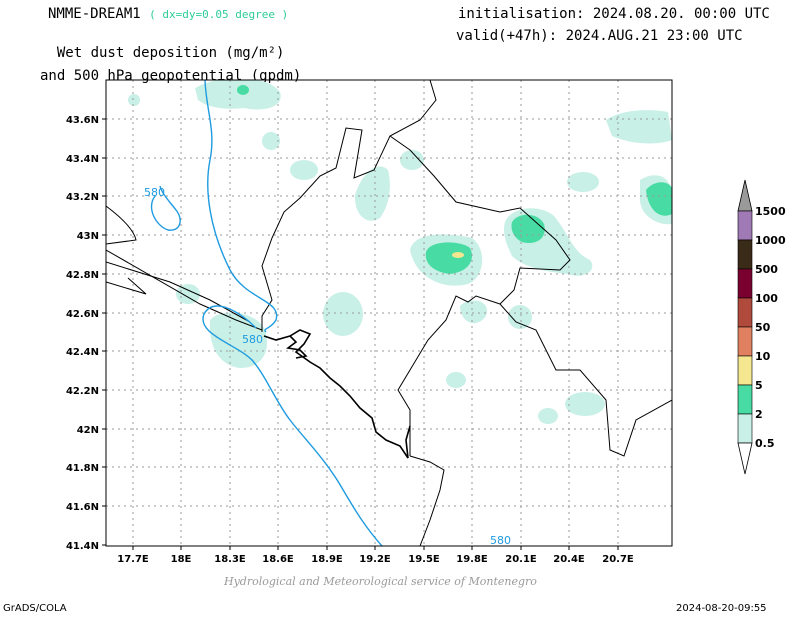  I want to click on lon-label: 20.1E, so click(521, 559).